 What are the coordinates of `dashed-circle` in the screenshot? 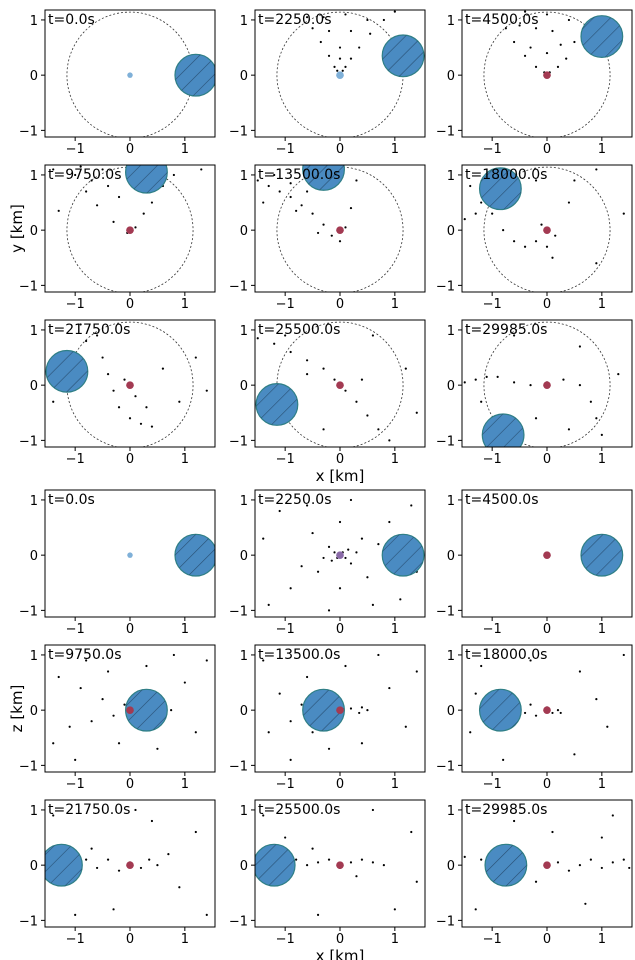 It's located at (547, 384).